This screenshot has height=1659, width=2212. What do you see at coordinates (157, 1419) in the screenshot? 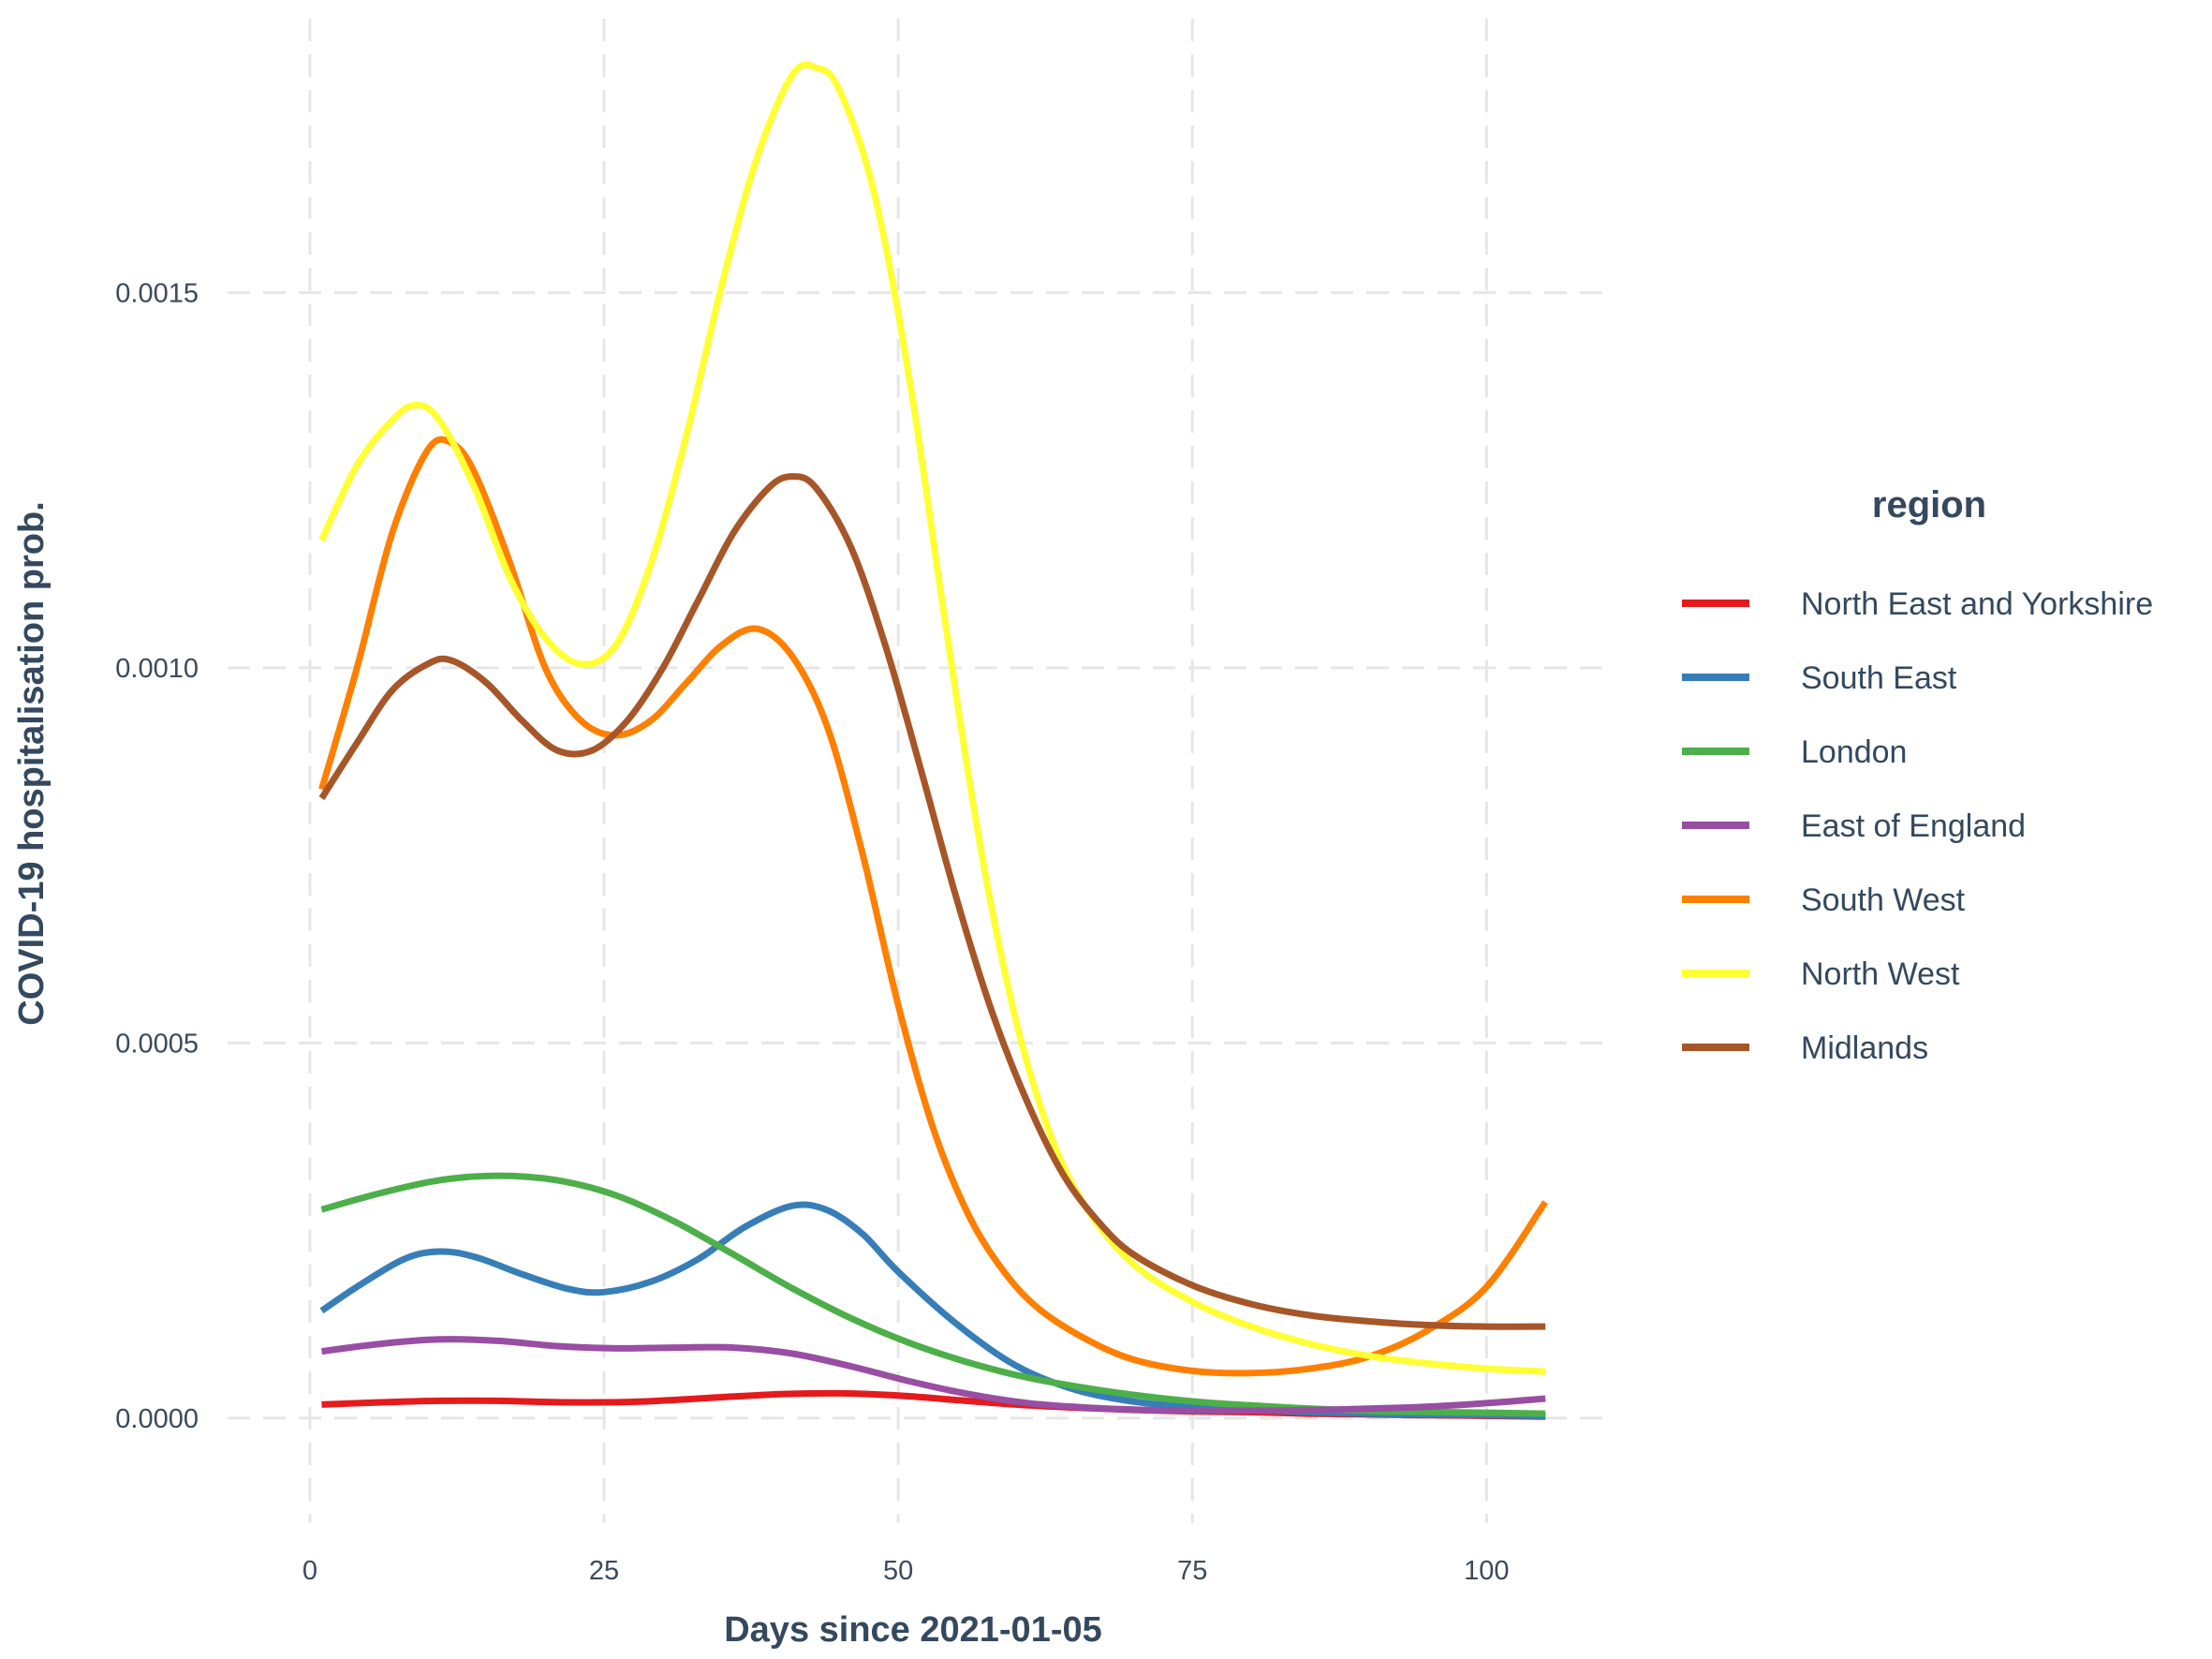
I see `y-tick-label: 0.0000` at bounding box center [157, 1419].